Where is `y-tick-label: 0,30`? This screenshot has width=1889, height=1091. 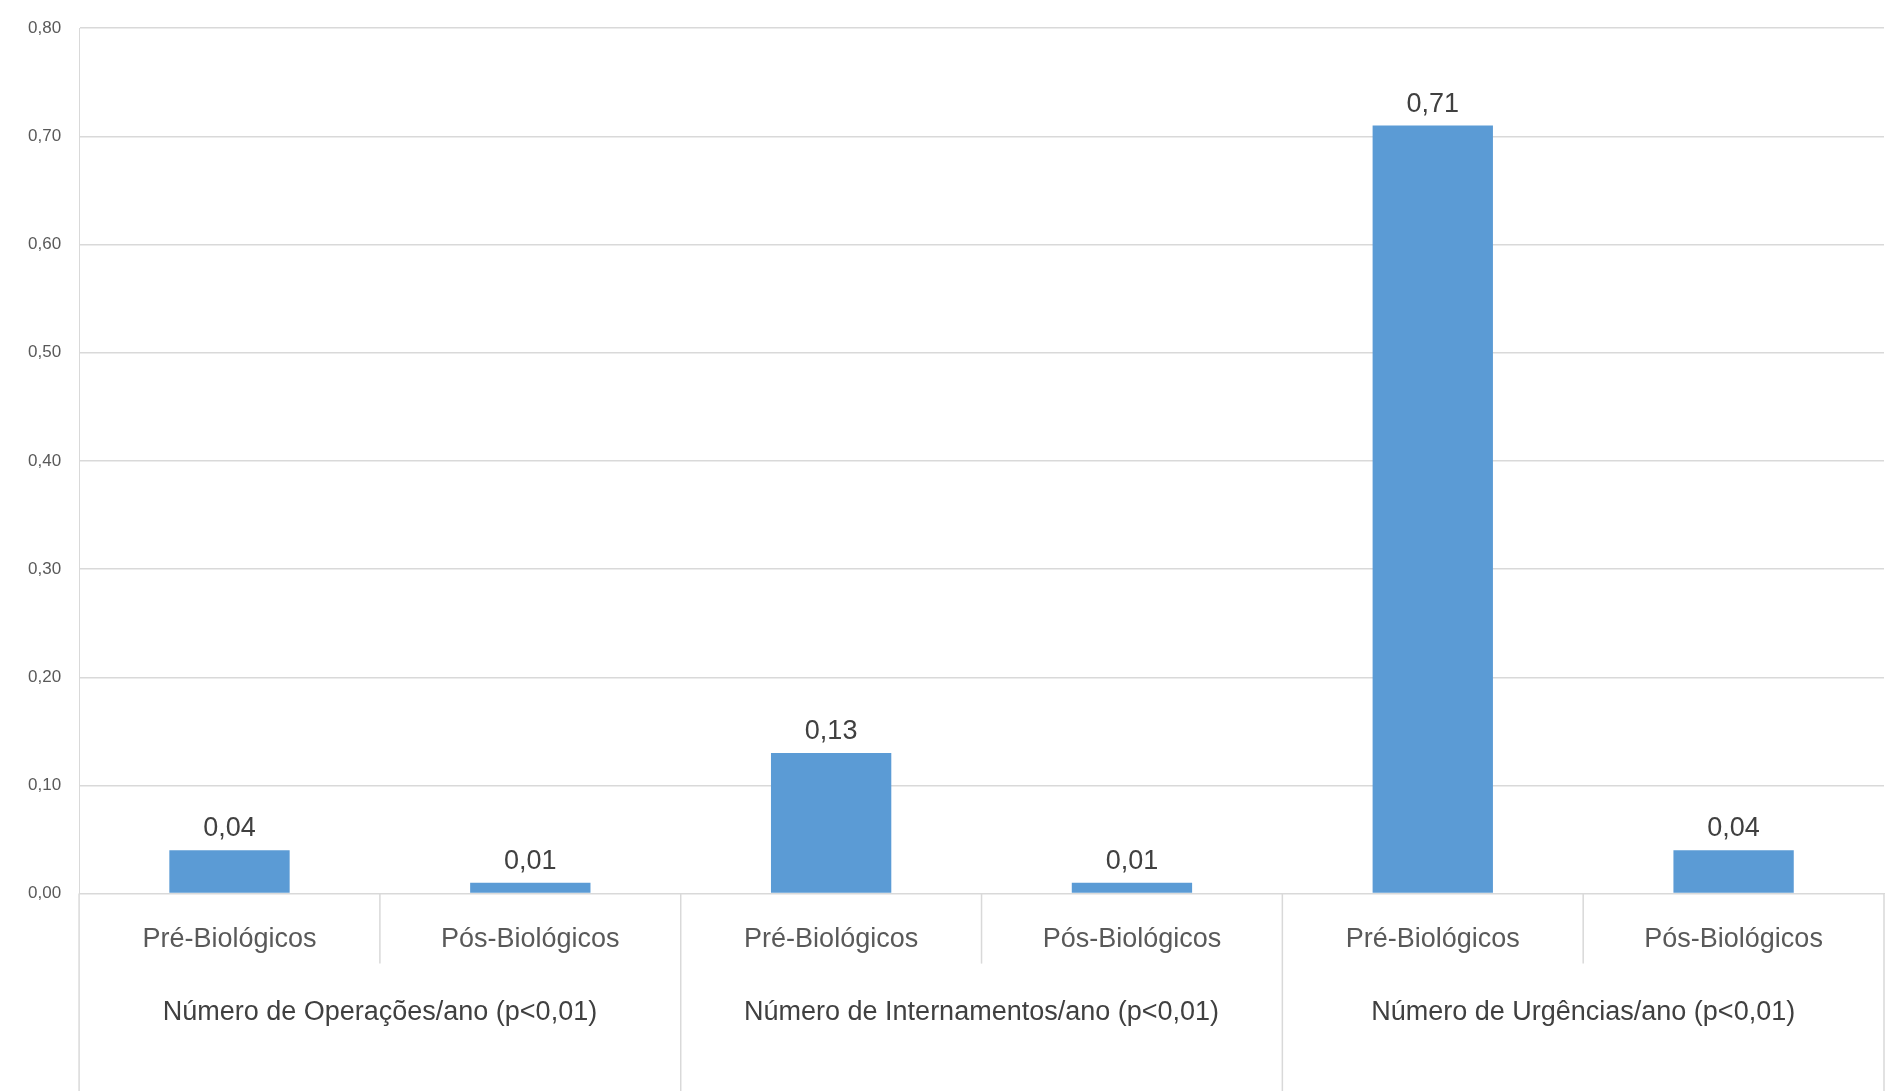 y-tick-label: 0,30 is located at coordinates (44, 568).